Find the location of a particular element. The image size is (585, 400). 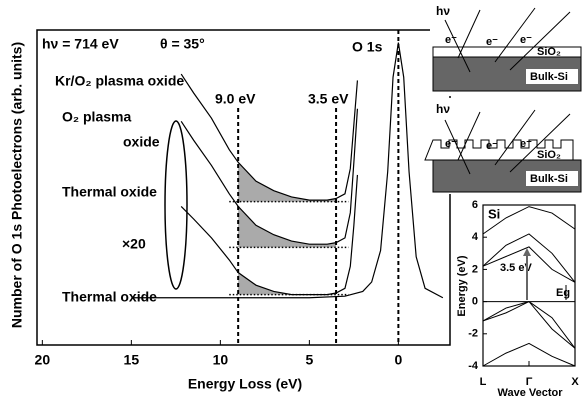

y-tick-label: -2 is located at coordinates (473, 334).